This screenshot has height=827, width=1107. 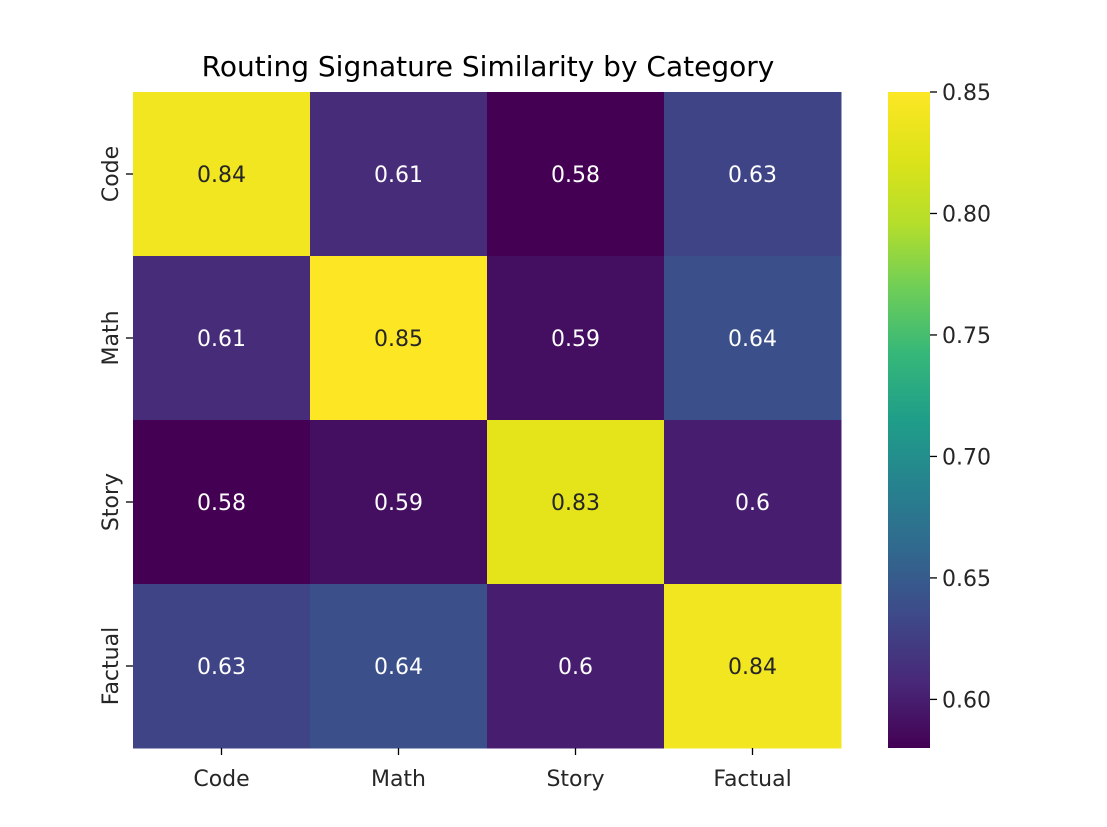 I want to click on cell-value-label: 0.83, so click(x=575, y=503).